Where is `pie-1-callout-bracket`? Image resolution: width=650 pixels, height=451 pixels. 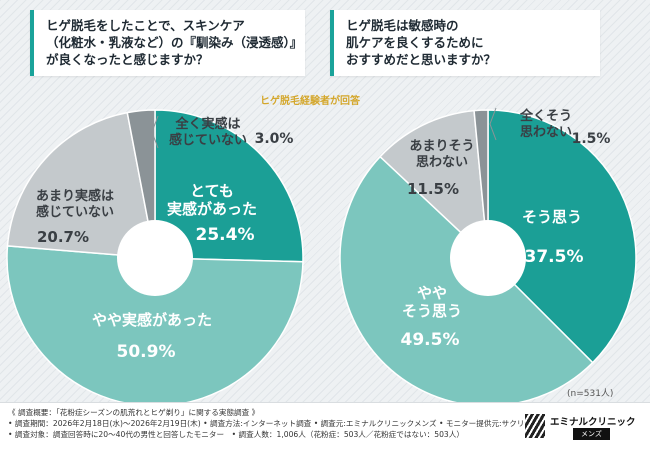
pie-1-callout-bracket is located at coordinates (155, 132).